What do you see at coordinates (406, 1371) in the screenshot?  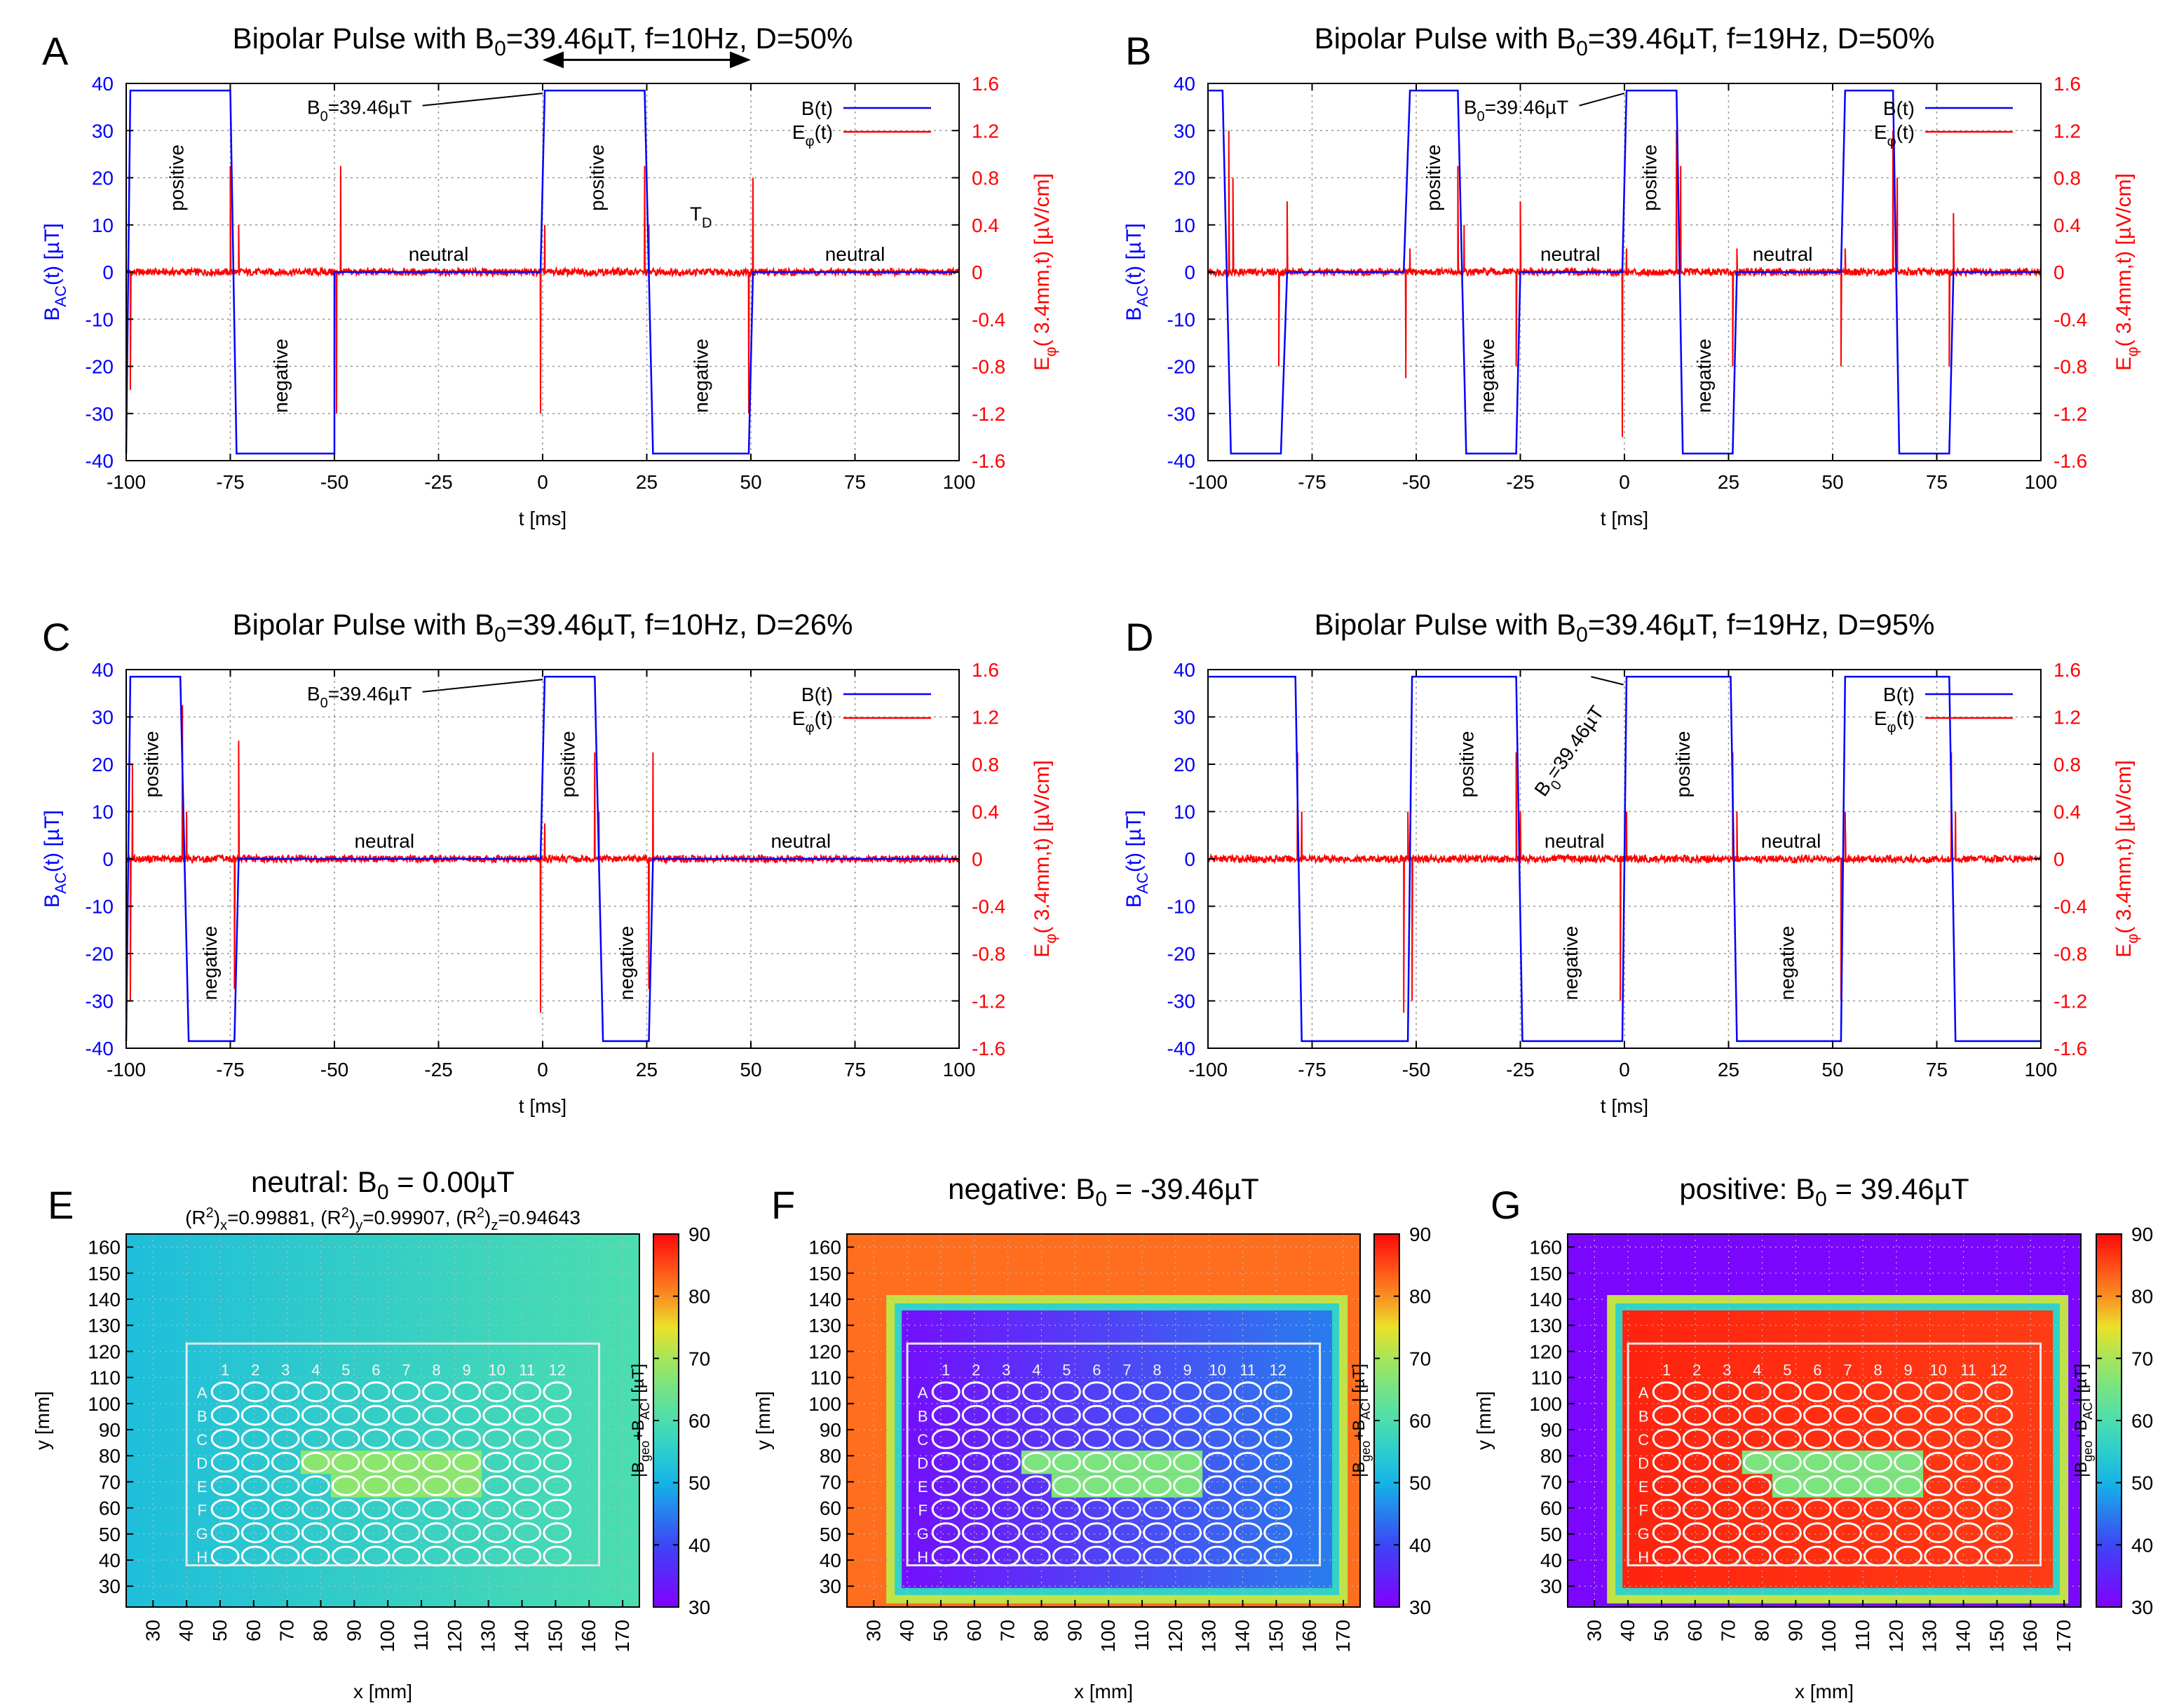 I see `plate-col-label: 7` at bounding box center [406, 1371].